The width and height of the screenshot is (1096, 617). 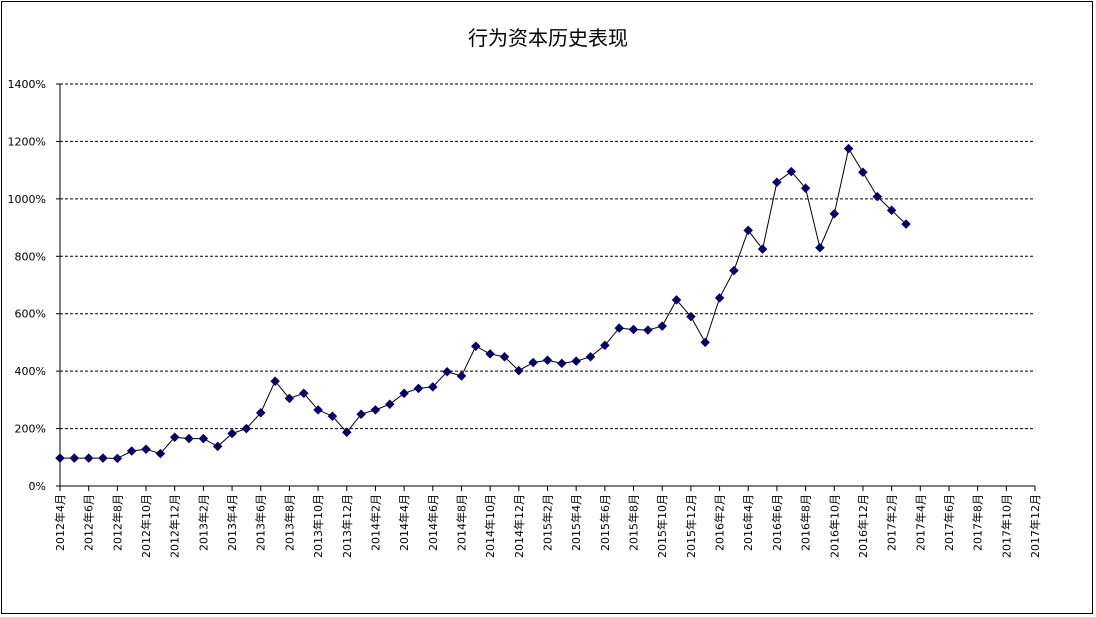 I want to click on x-tick-label: 2016年10月, so click(x=834, y=526).